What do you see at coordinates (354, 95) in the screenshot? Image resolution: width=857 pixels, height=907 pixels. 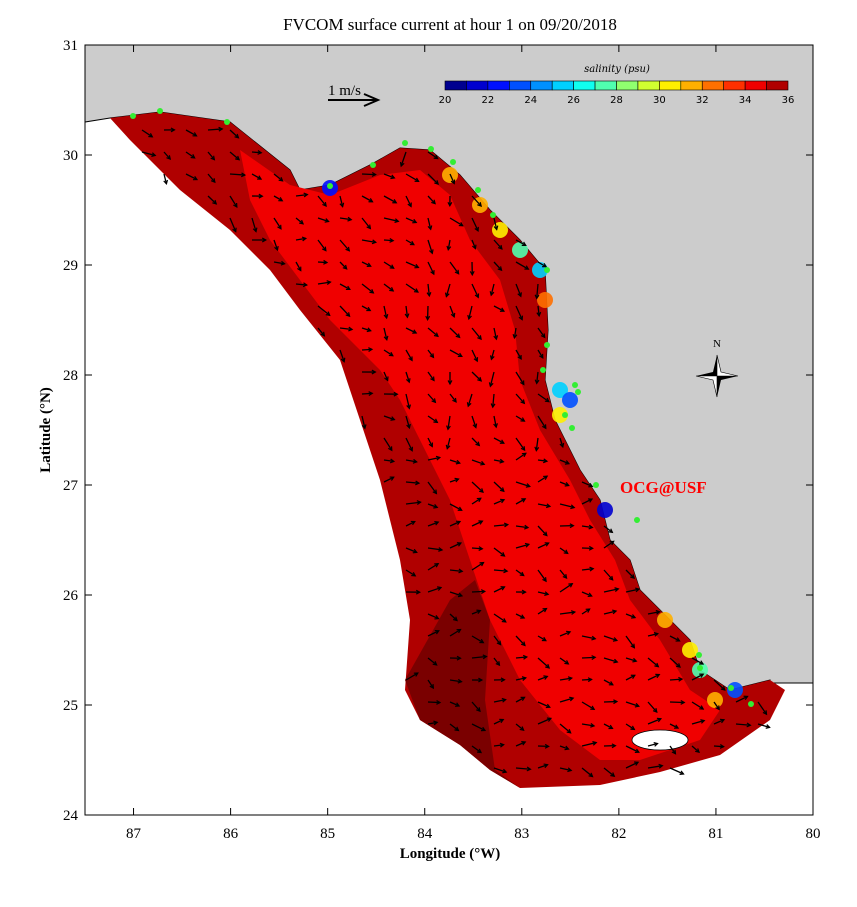 I see `scale-arrow: 1 m/s` at bounding box center [354, 95].